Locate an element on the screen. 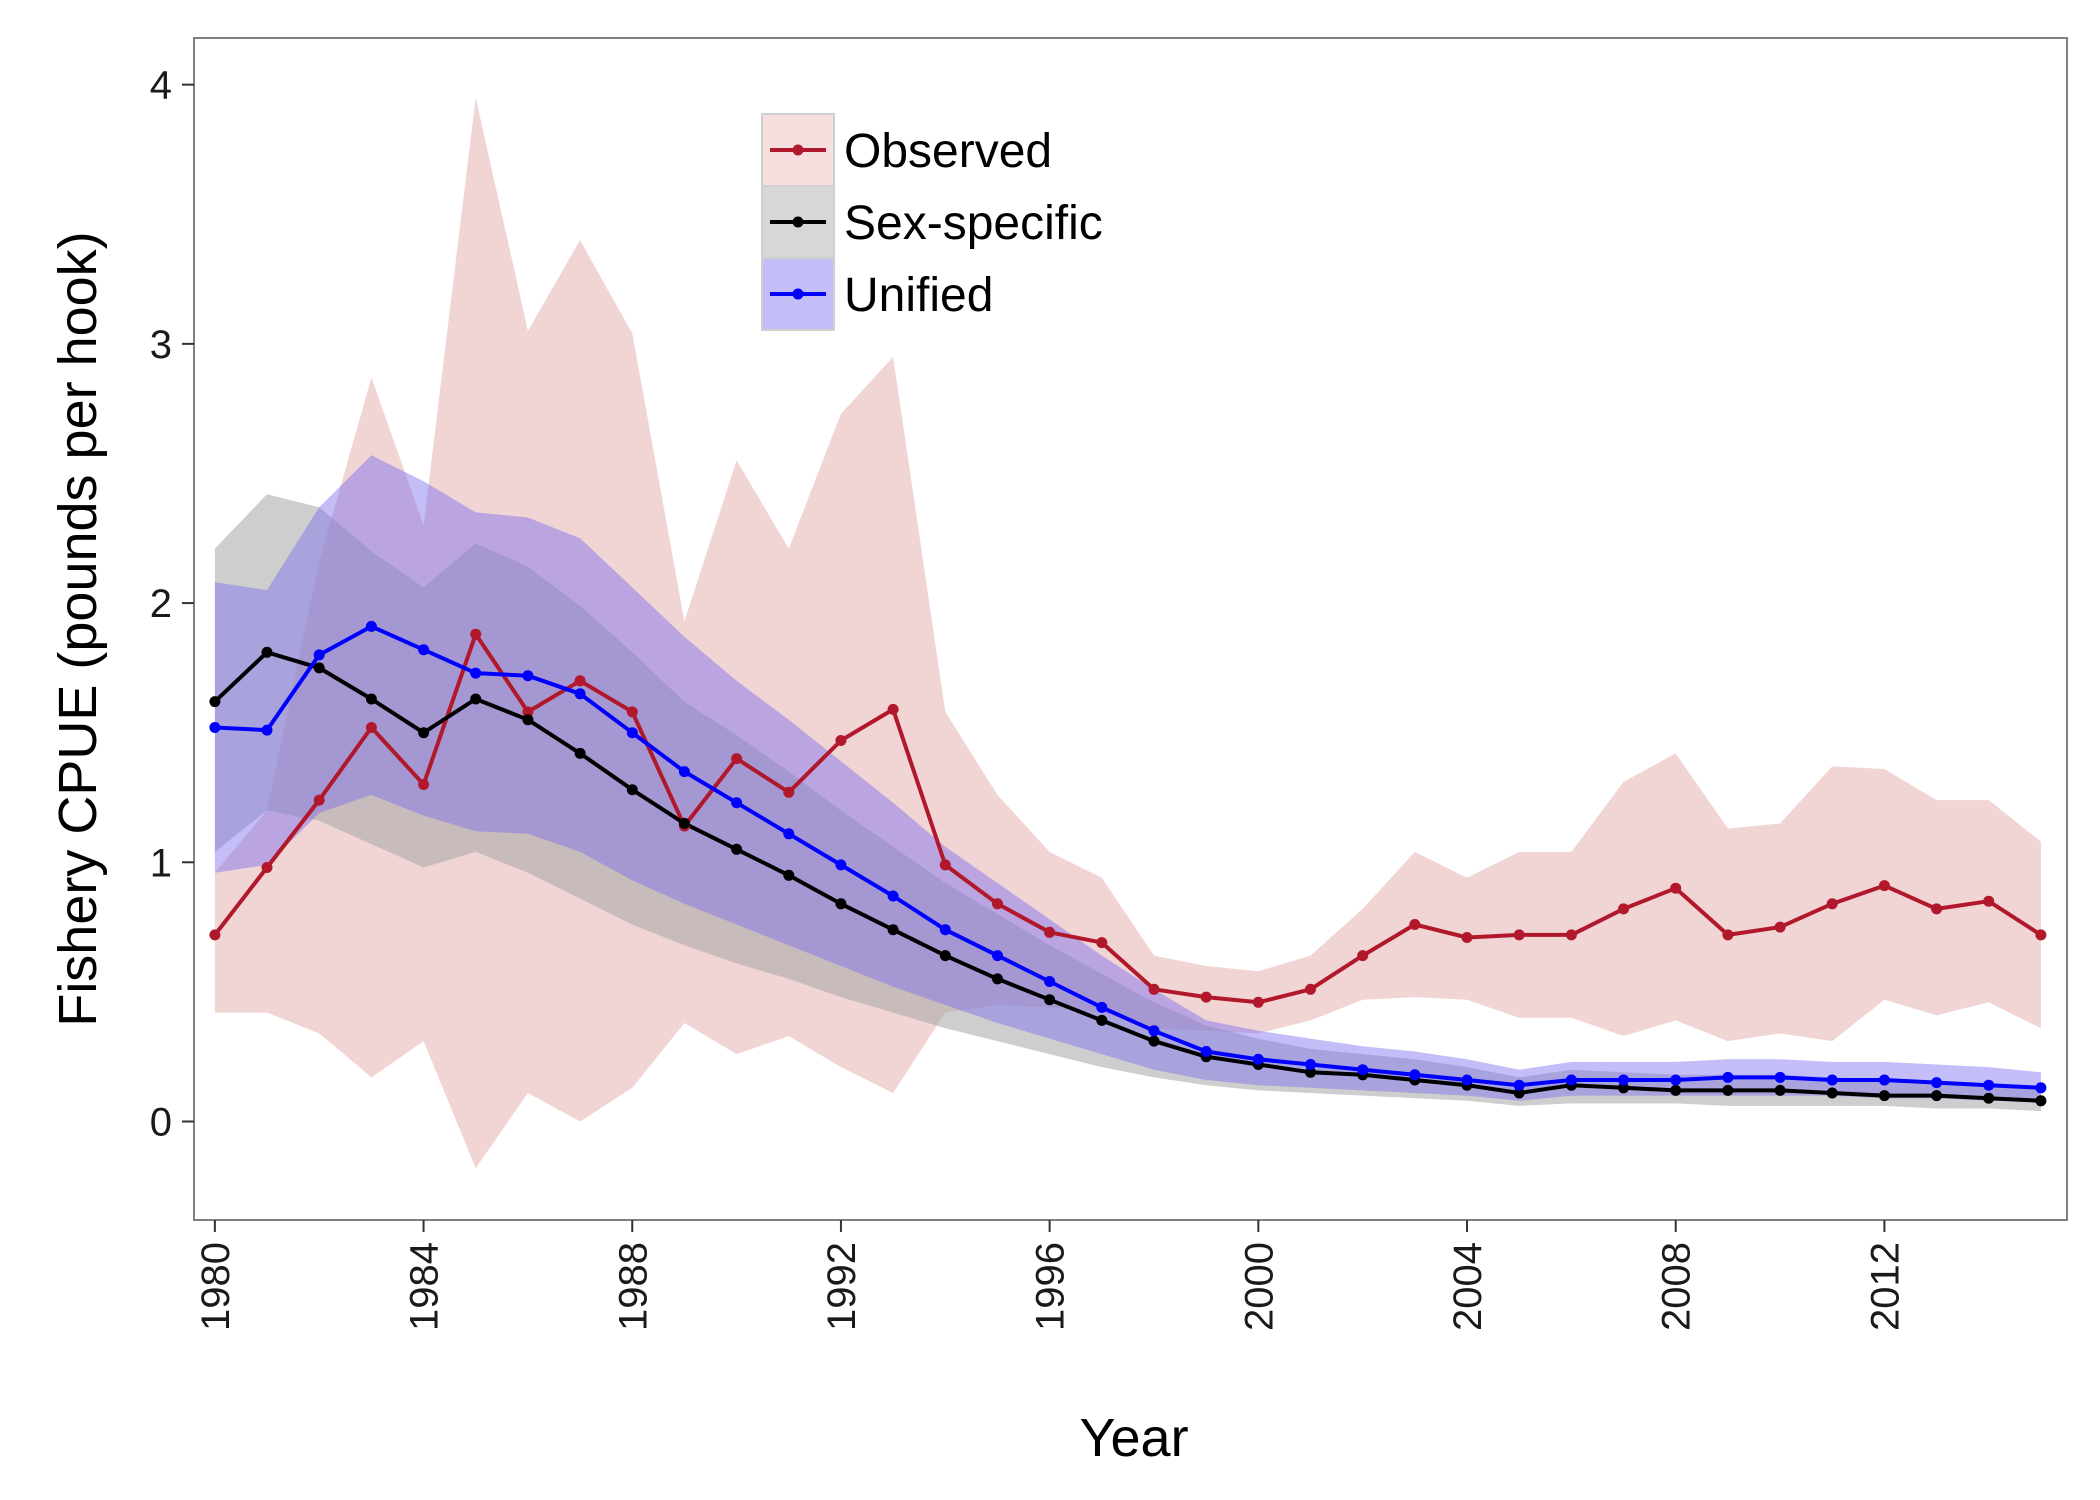 The width and height of the screenshot is (2100, 1500). x-axis: 1980 1984 1988 1992 1996 2000 2004 2008 2012 is located at coordinates (1050, 1275).